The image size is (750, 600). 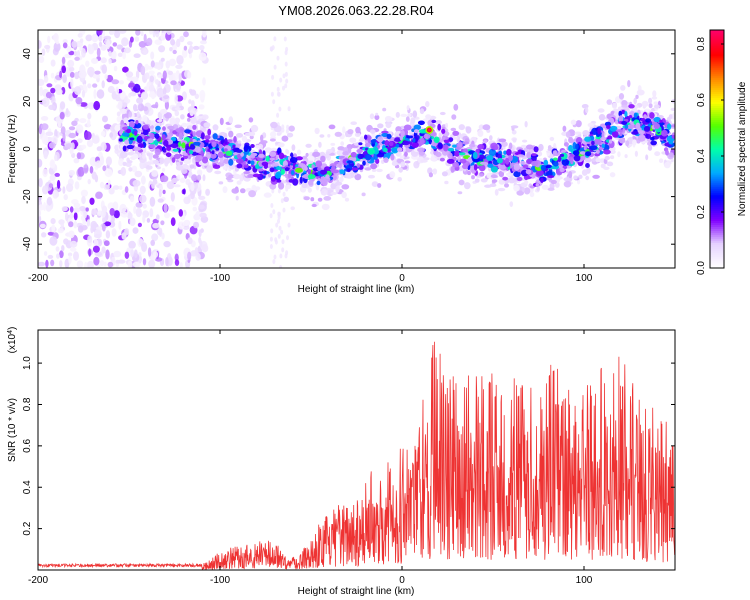 I want to click on y-tick-label: 0.4, so click(x=27, y=487).